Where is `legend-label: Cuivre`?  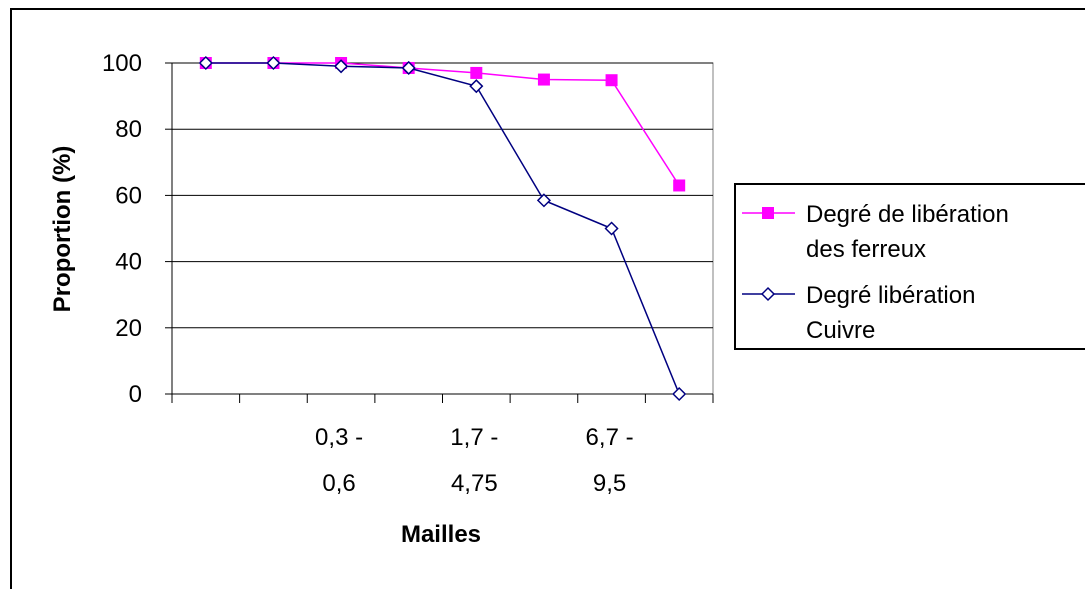 legend-label: Cuivre is located at coordinates (840, 330).